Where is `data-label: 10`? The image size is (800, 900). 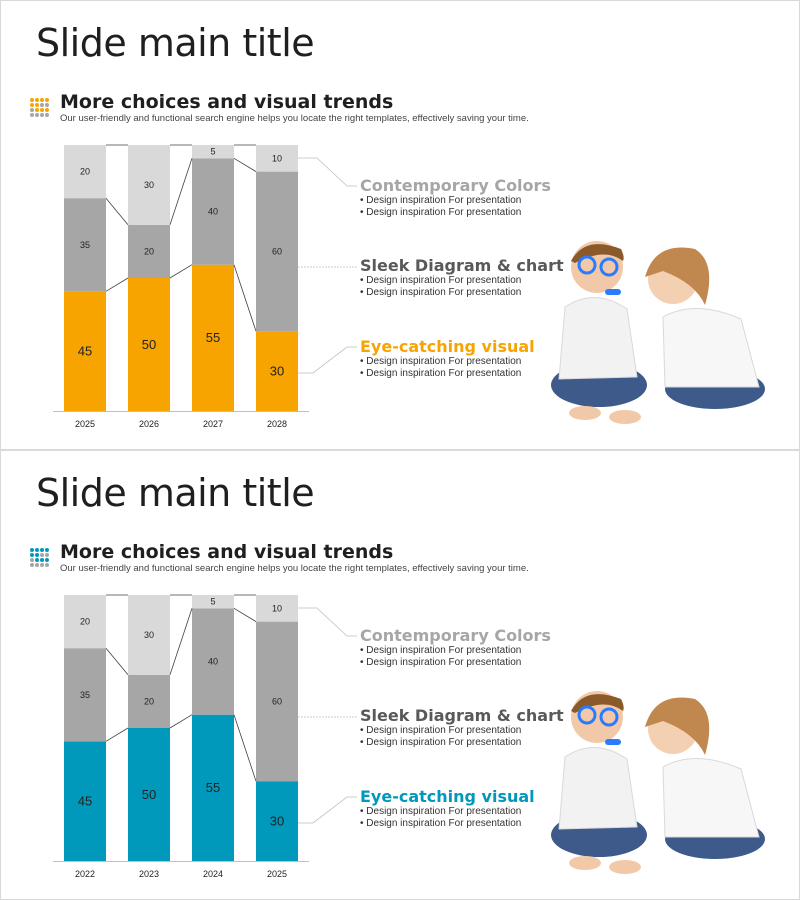 data-label: 10 is located at coordinates (277, 608).